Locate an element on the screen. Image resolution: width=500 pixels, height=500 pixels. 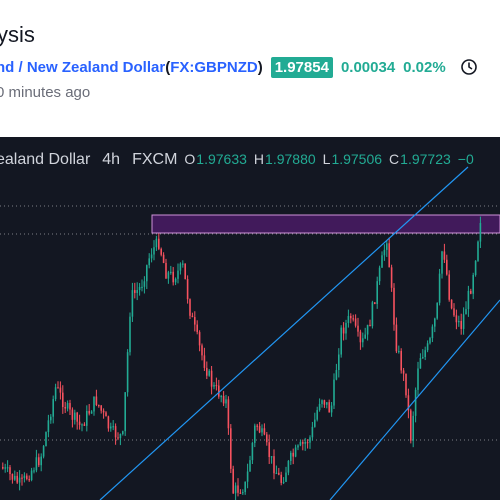
legend-low-label: L is located at coordinates (326, 159).